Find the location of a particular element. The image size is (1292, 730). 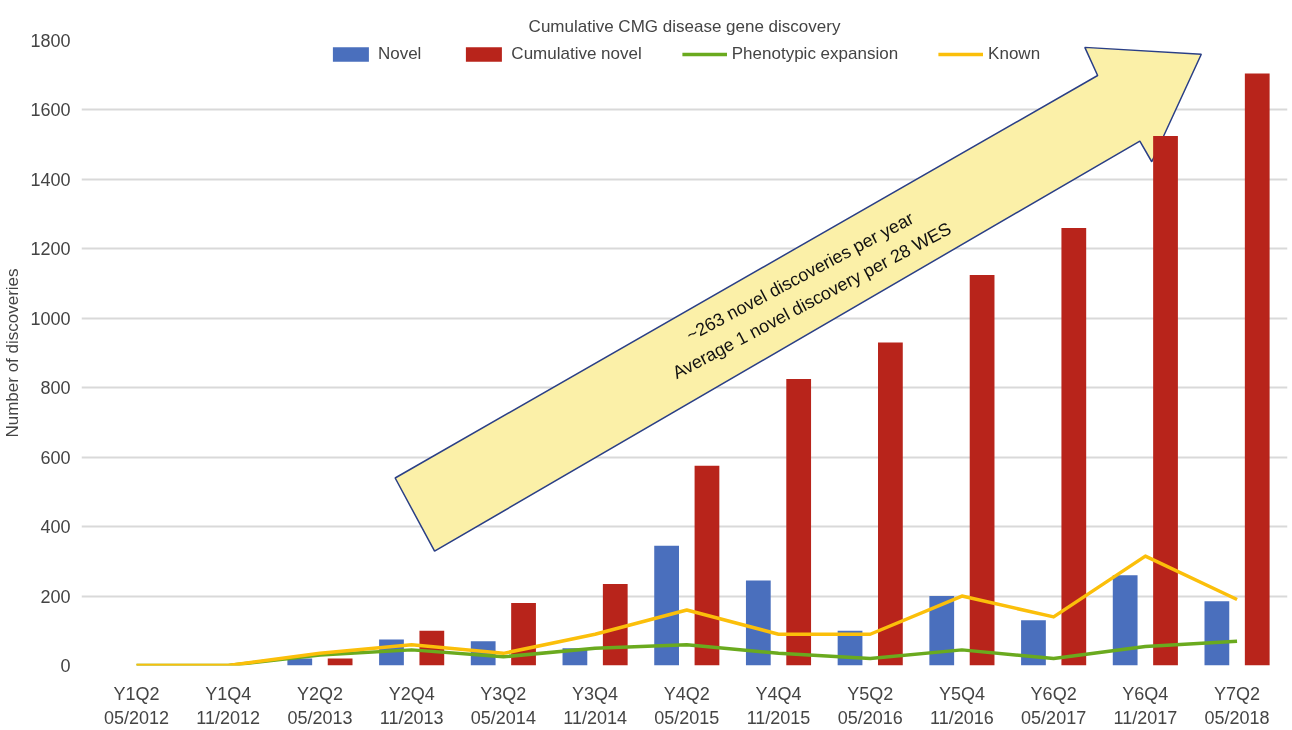

x-tick-label: Y1Q4 11/2012 is located at coordinates (228, 705).